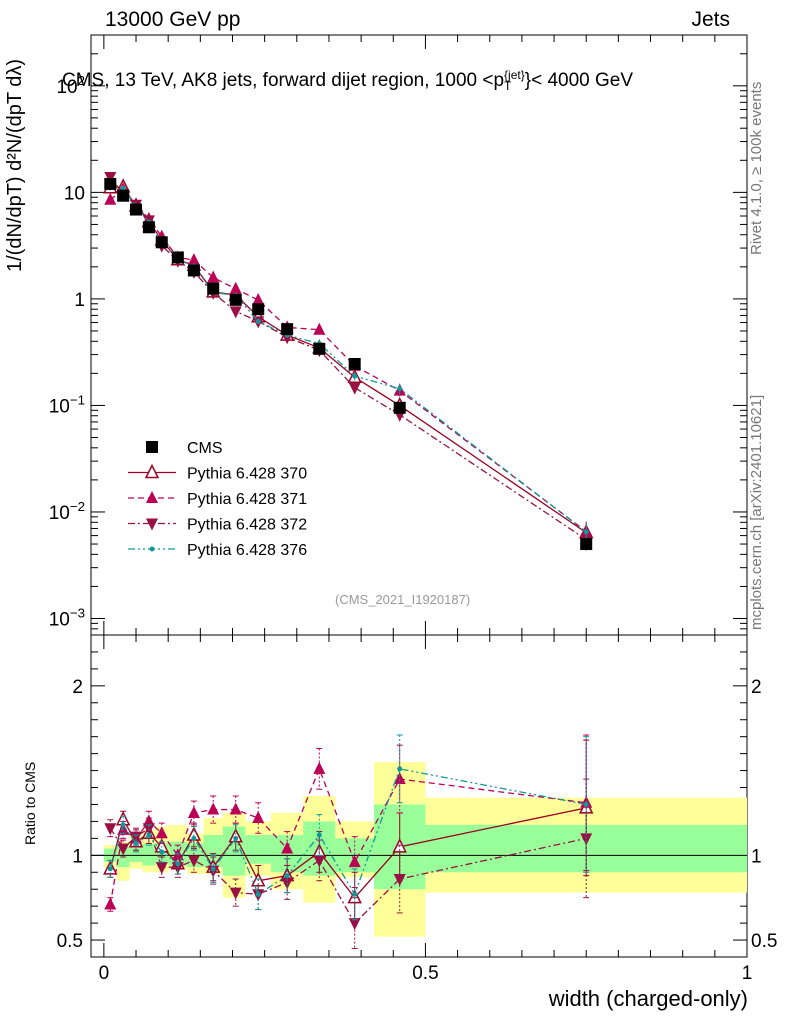 The width and height of the screenshot is (786, 1024). Describe the element at coordinates (747, 973) in the screenshot. I see `x-tick-label: 1` at that location.